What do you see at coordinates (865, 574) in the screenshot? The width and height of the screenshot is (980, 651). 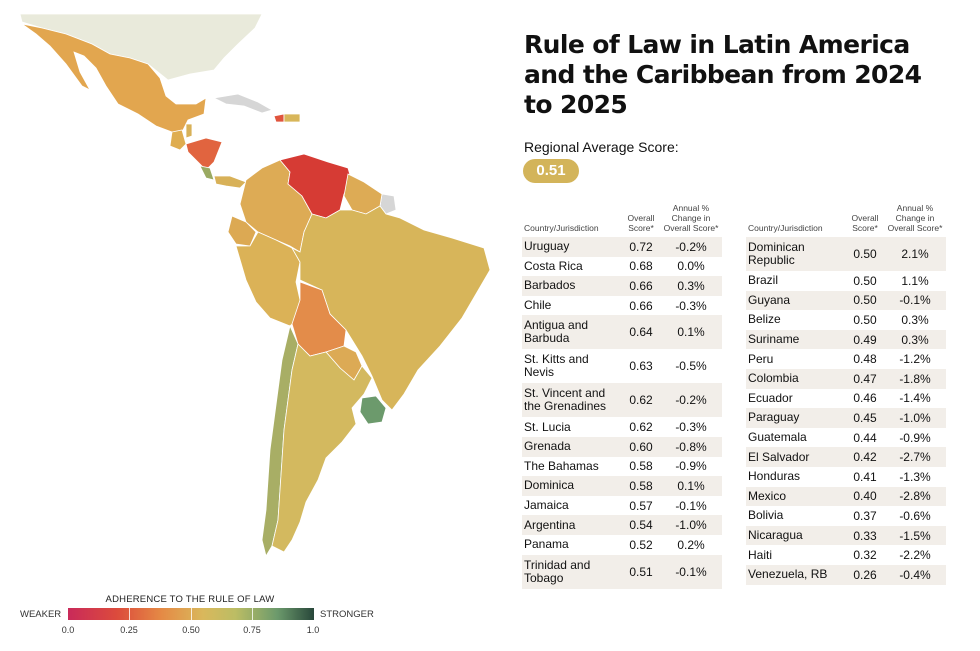 I see `score-cell: 0.26` at bounding box center [865, 574].